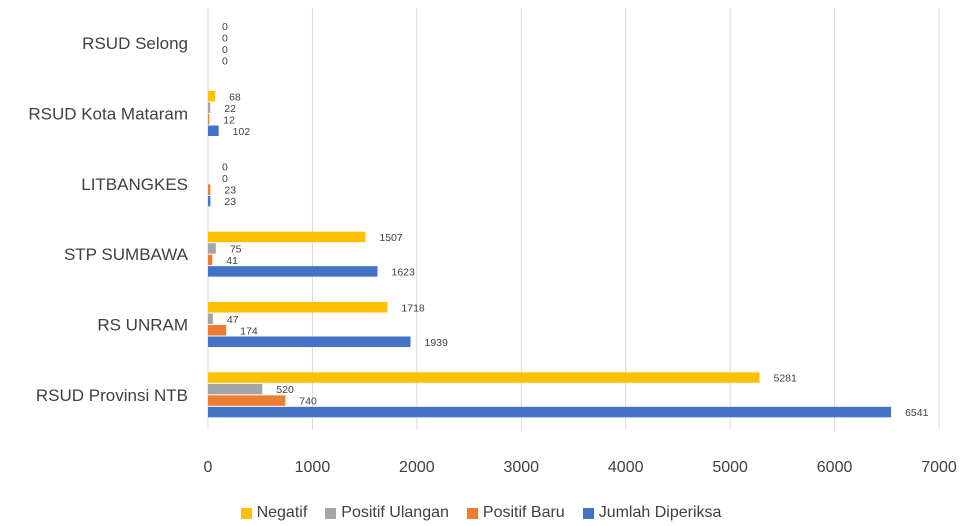 This screenshot has width=962, height=526. I want to click on data-label: 1623, so click(403, 272).